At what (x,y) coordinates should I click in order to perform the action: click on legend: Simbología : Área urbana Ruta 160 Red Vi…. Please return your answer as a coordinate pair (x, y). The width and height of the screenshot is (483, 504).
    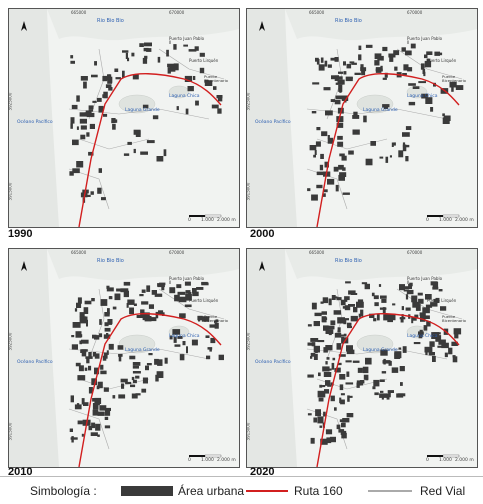
    Looking at the image, I should click on (241, 491).